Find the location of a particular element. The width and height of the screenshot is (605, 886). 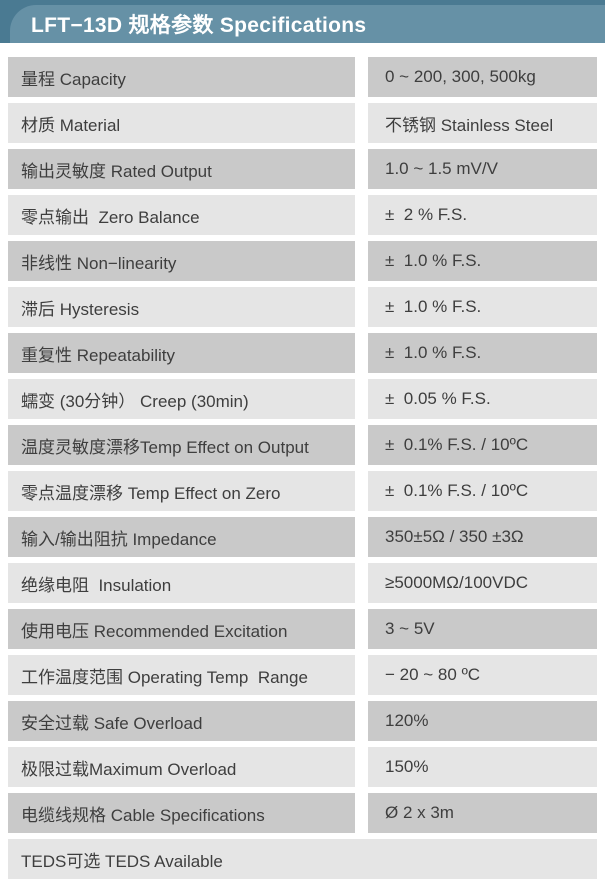

table-row: 绝缘电阻 Insulation ≥5000MΩ/100VDC is located at coordinates (302, 583).